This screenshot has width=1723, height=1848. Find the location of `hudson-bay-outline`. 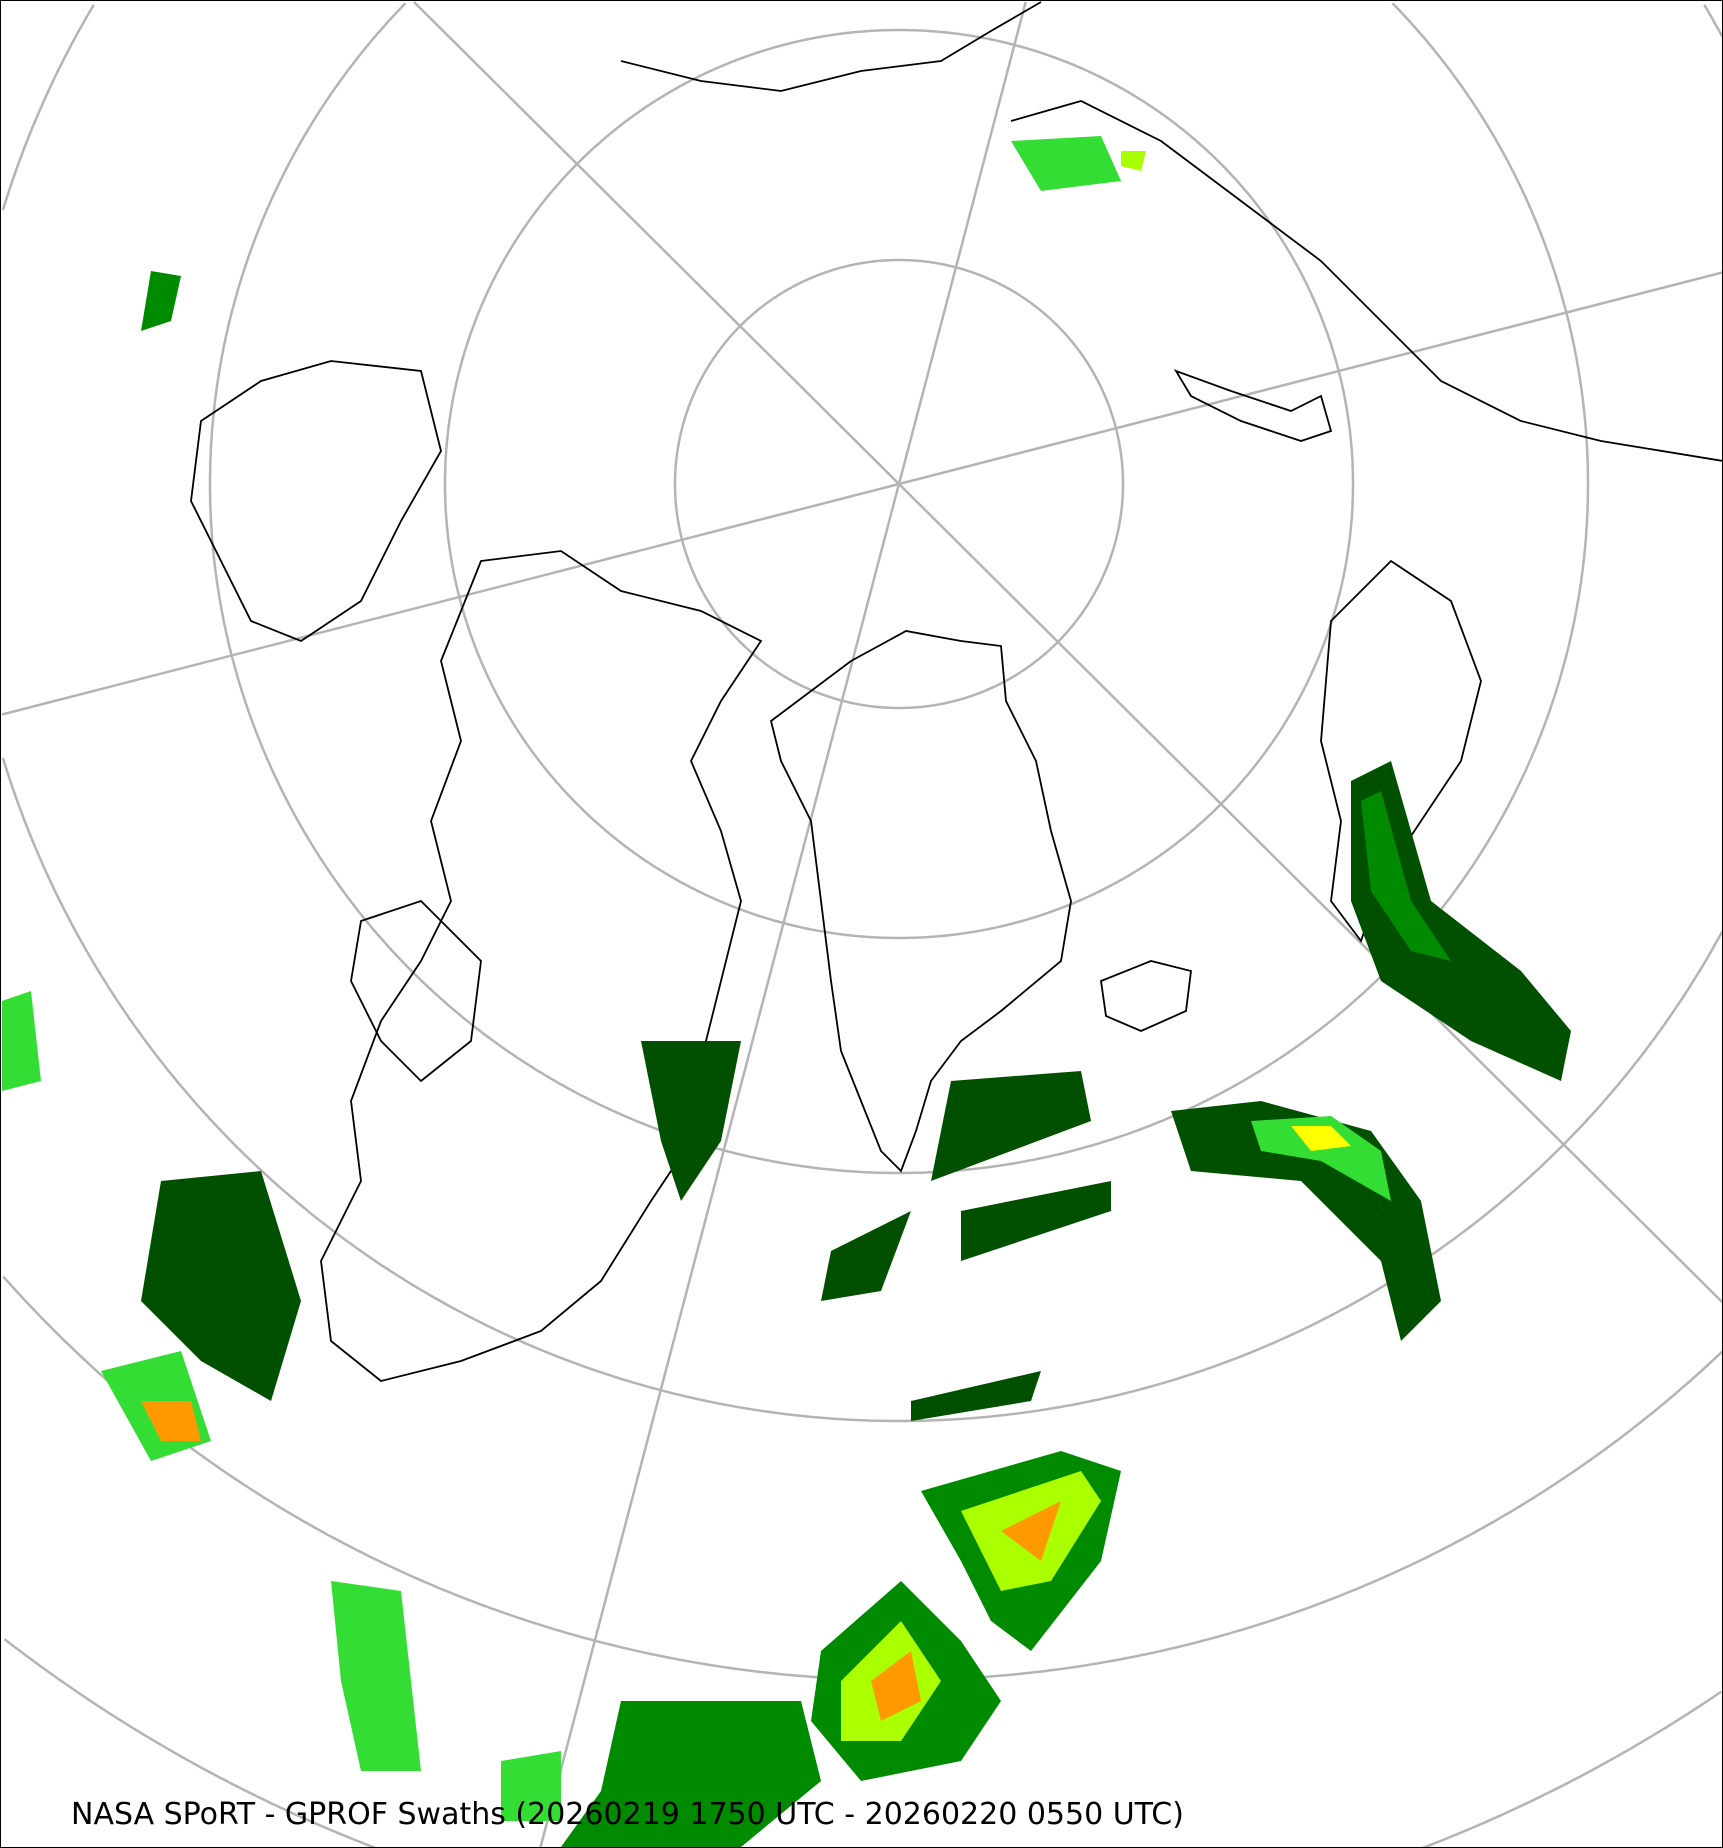

hudson-bay-outline is located at coordinates (416, 991).